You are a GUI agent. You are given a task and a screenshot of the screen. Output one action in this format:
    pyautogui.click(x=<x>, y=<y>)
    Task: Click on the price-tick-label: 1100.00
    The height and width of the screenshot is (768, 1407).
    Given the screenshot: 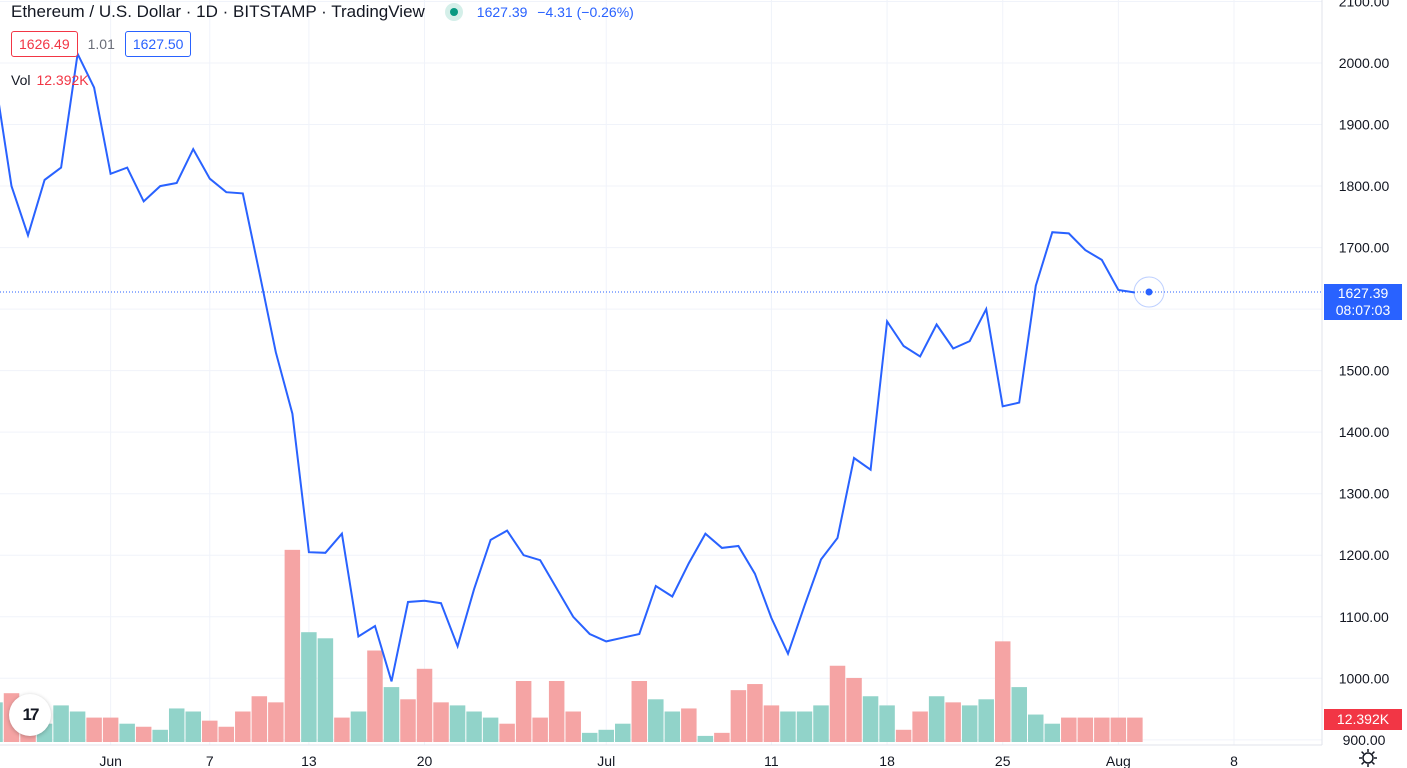 What is the action you would take?
    pyautogui.click(x=1364, y=617)
    